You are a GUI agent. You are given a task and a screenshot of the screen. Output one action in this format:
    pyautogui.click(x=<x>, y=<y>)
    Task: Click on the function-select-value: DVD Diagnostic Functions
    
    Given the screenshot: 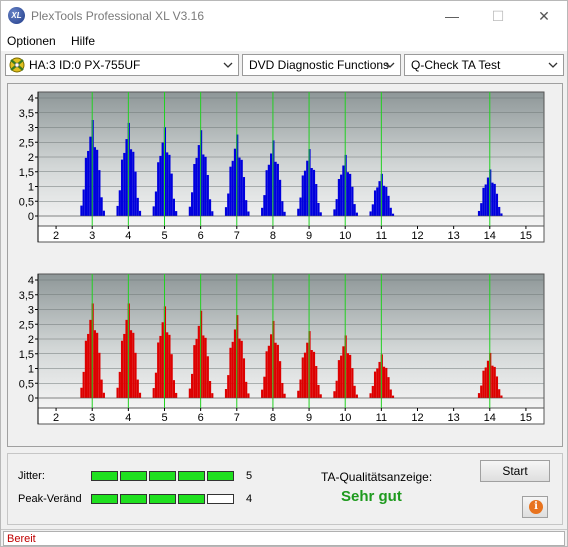 What is the action you would take?
    pyautogui.click(x=319, y=65)
    